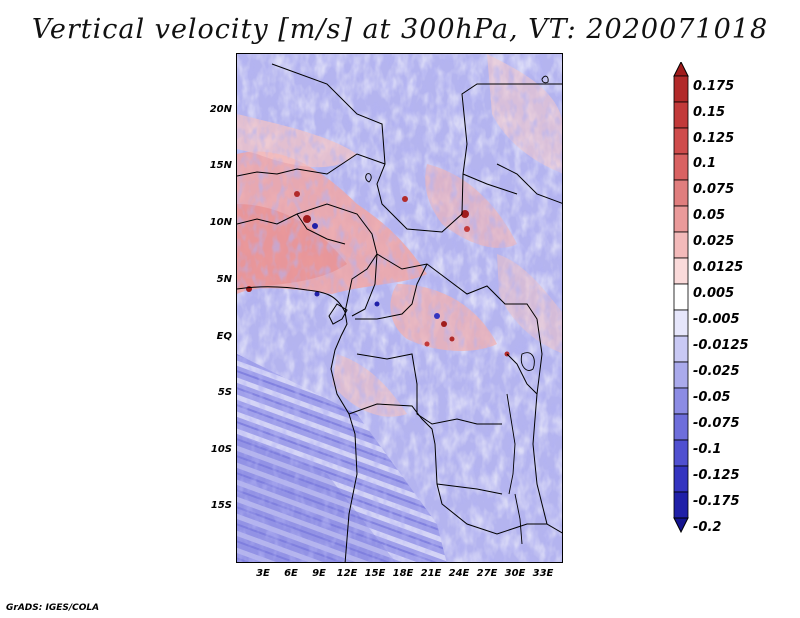 This screenshot has height=618, width=800. Describe the element at coordinates (543, 573) in the screenshot. I see `lon-tick: 33E` at that location.